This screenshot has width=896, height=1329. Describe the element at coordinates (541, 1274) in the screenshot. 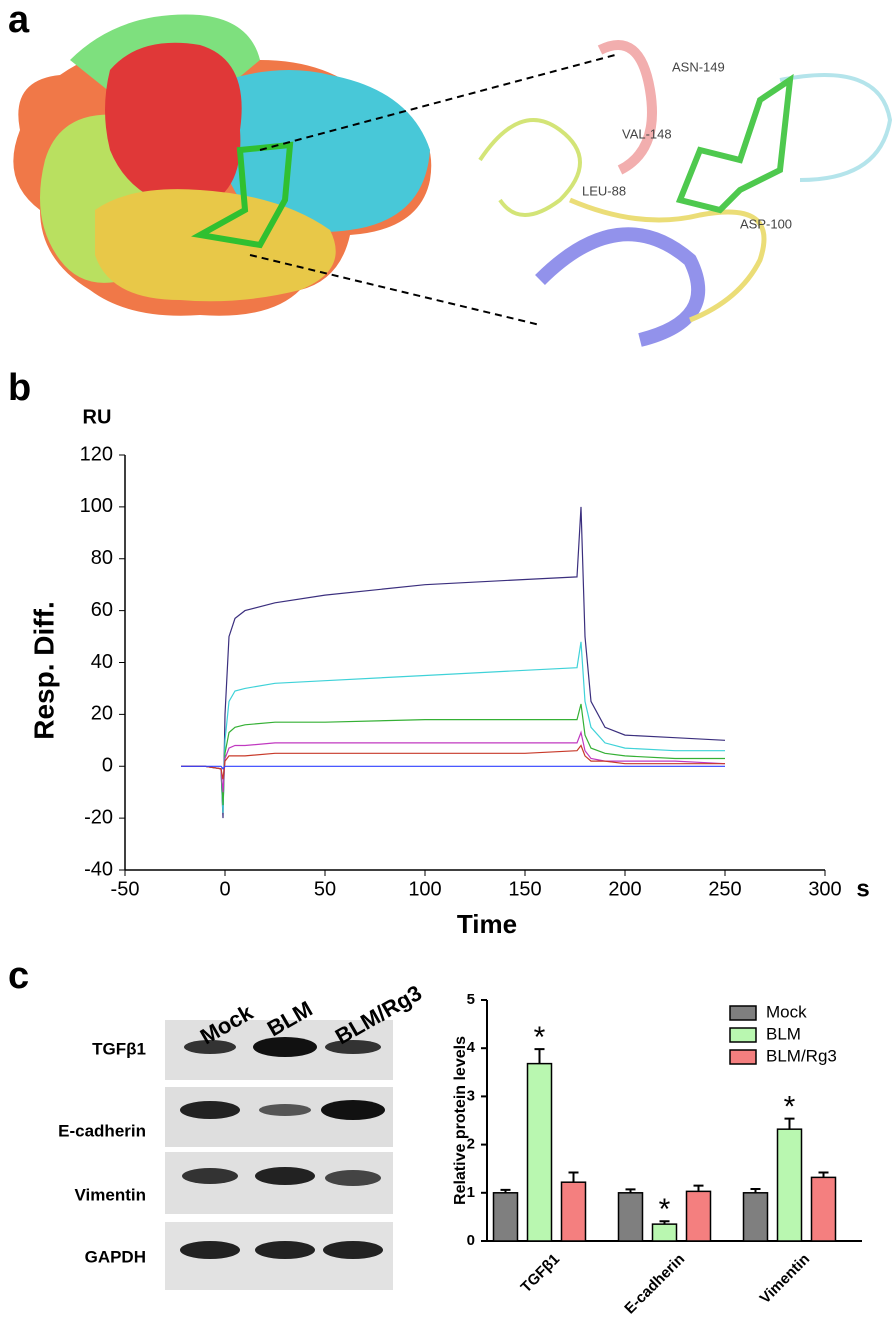

I see `x-tick-label: TGFβ1` at that location.